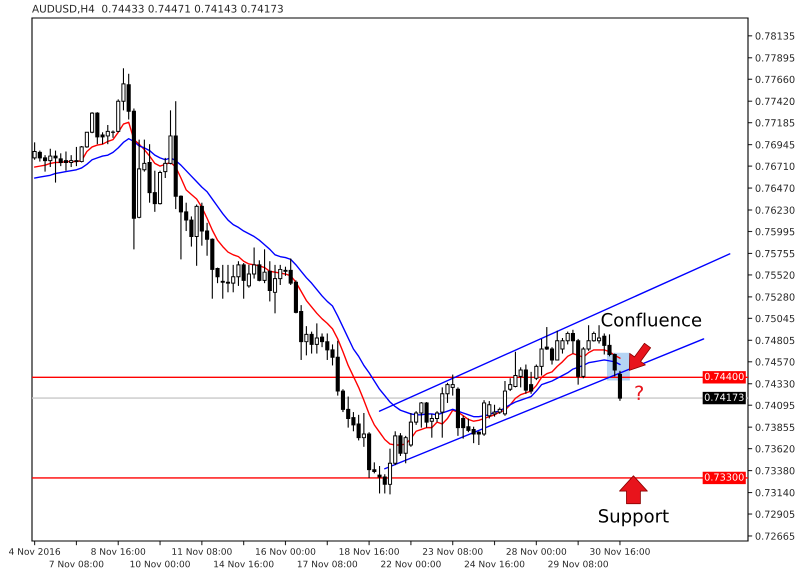 This screenshot has width=799, height=575. I want to click on chart-title: AUDUSD,H4 0.74433 0.74471 0.74143 0.74173, so click(157, 9).